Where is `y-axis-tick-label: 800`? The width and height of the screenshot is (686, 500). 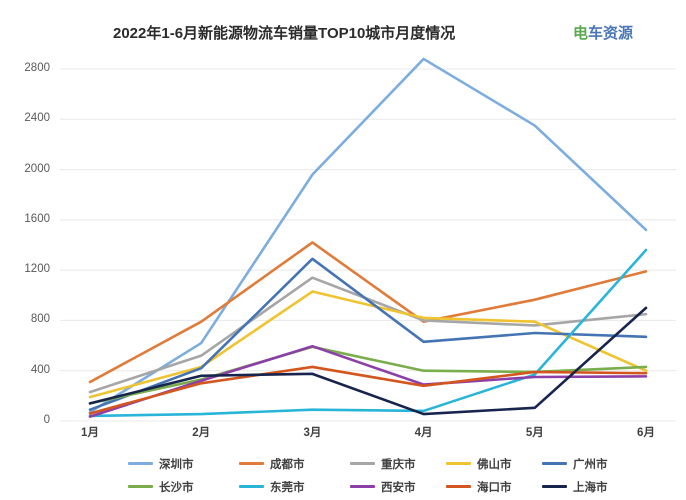 y-axis-tick-label: 800 is located at coordinates (40, 319).